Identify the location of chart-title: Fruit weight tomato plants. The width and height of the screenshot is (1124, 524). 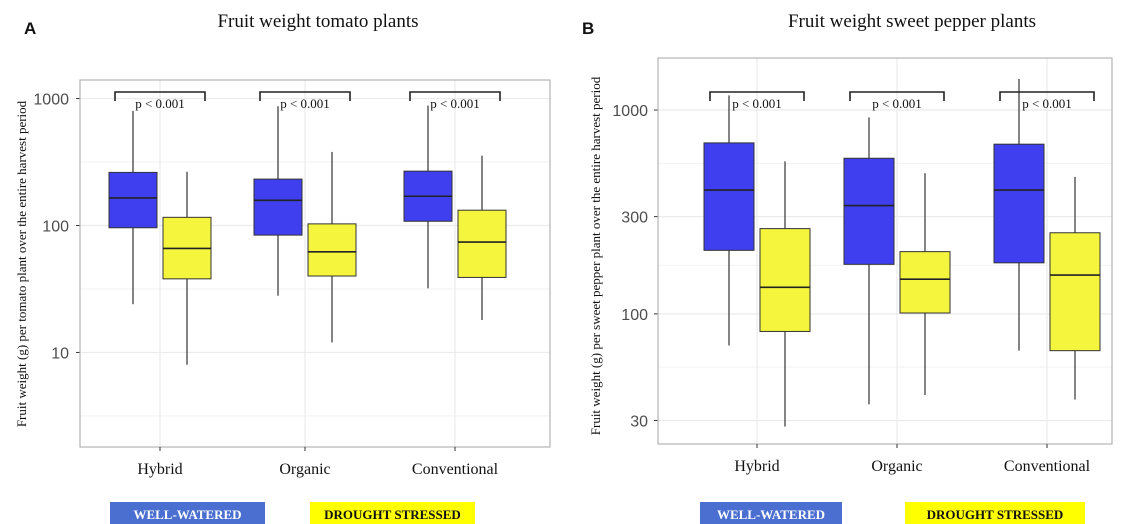
(317, 21).